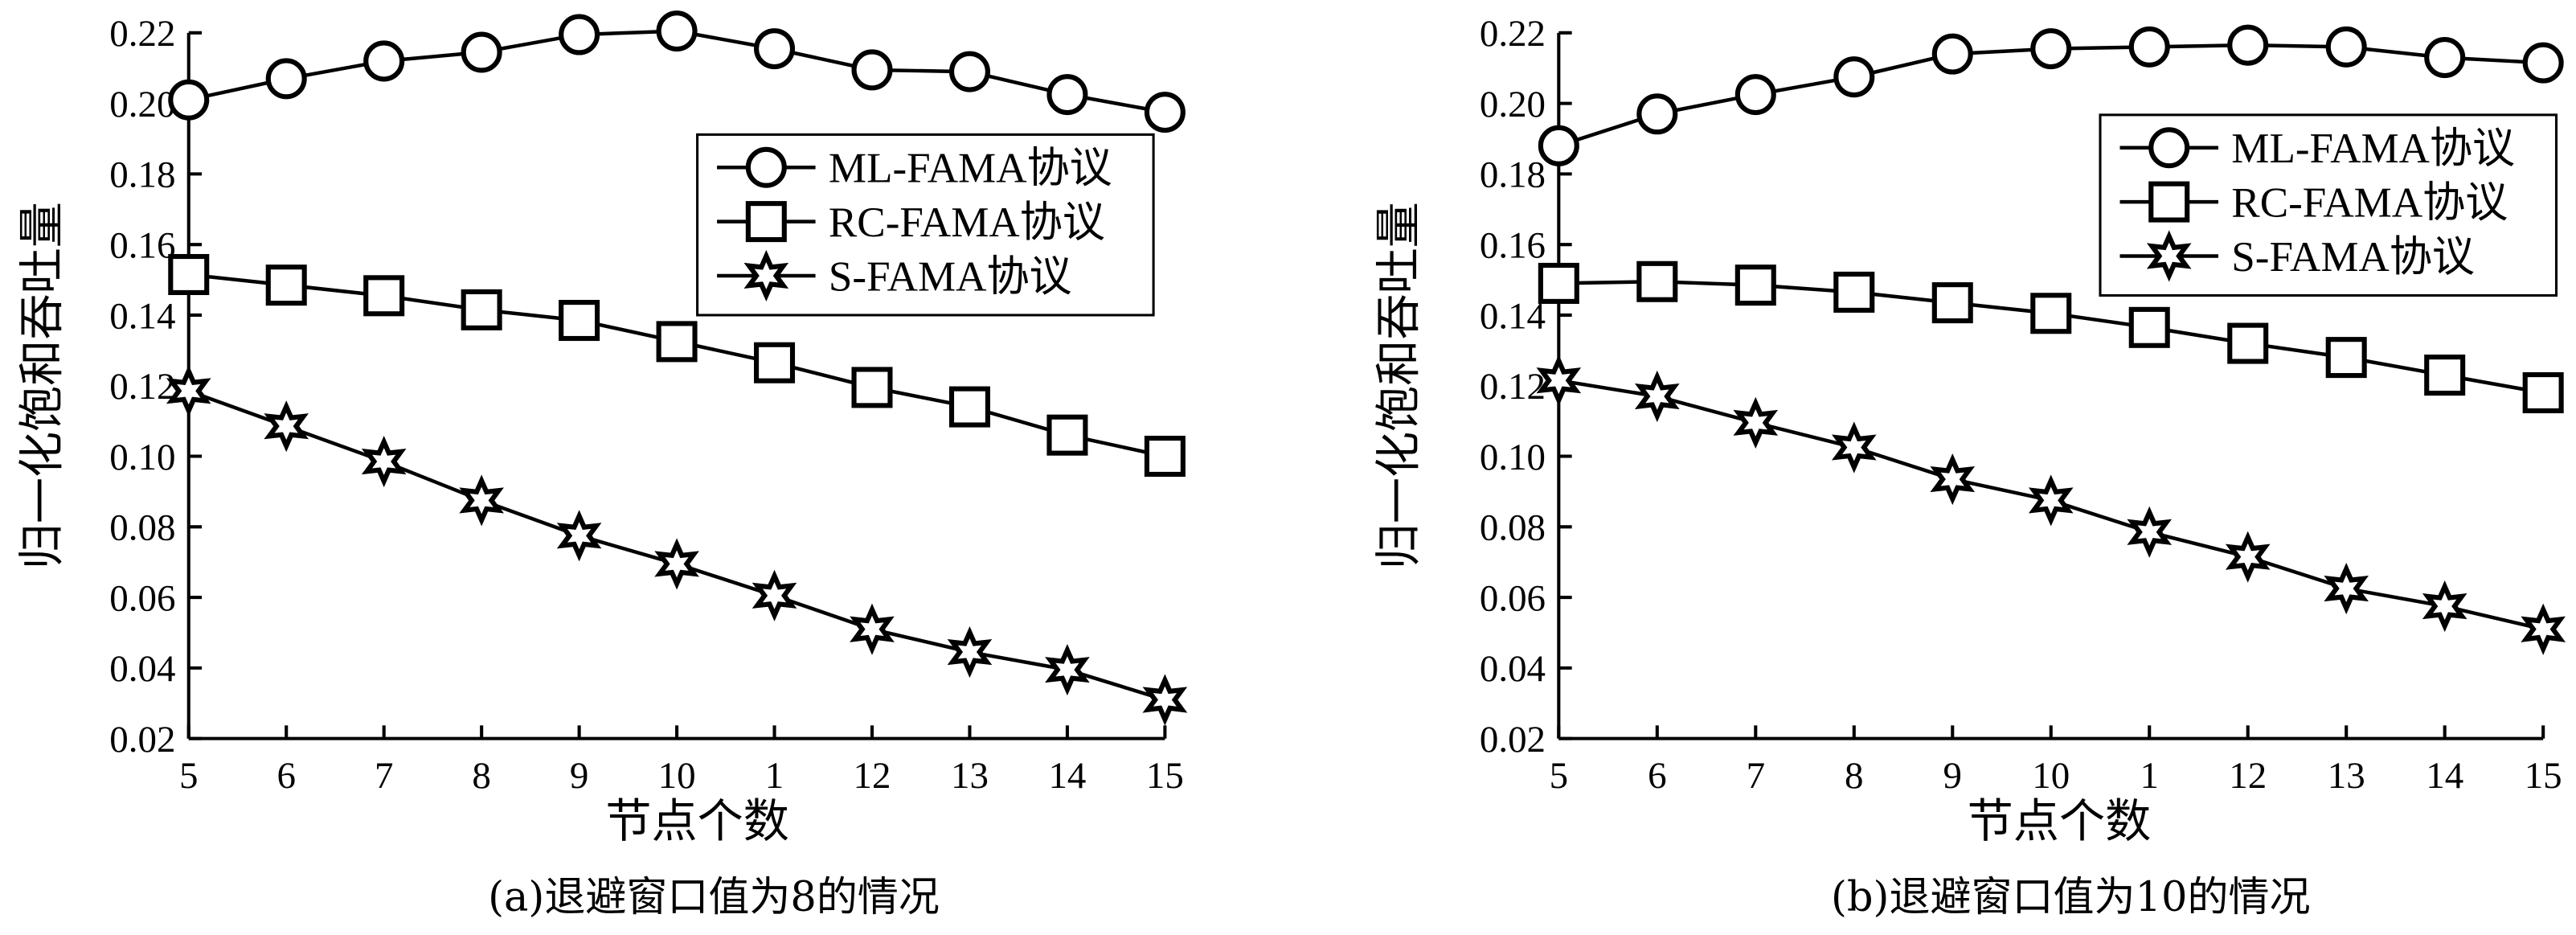 This screenshot has width=2576, height=935. Describe the element at coordinates (2051, 95) in the screenshot. I see `series-circle` at that location.